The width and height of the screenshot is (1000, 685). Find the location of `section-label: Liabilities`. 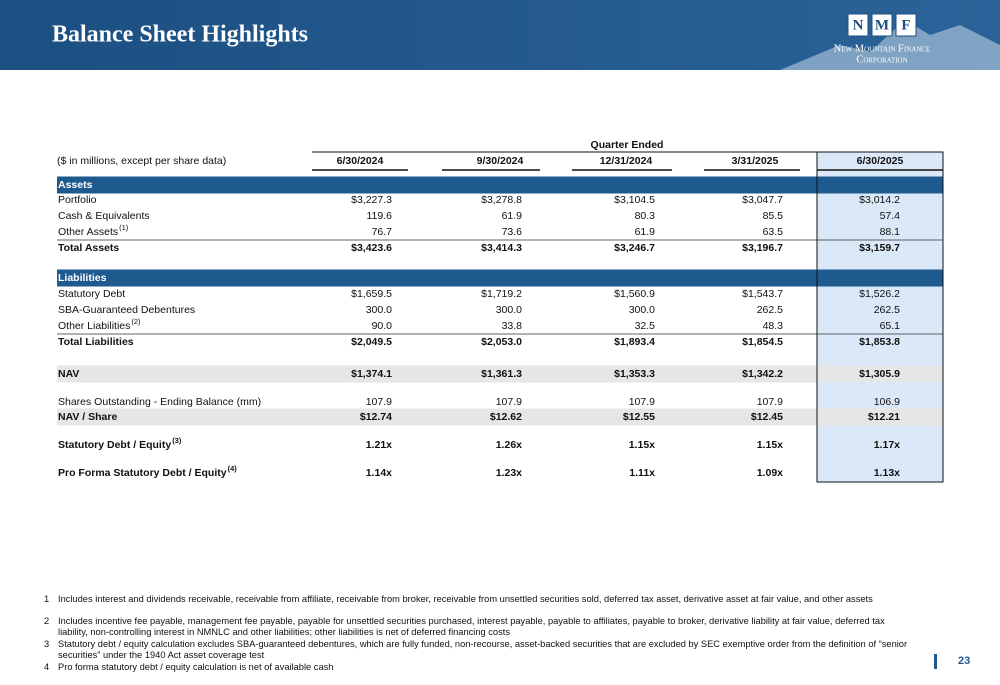

section-label: Liabilities is located at coordinates (82, 278).